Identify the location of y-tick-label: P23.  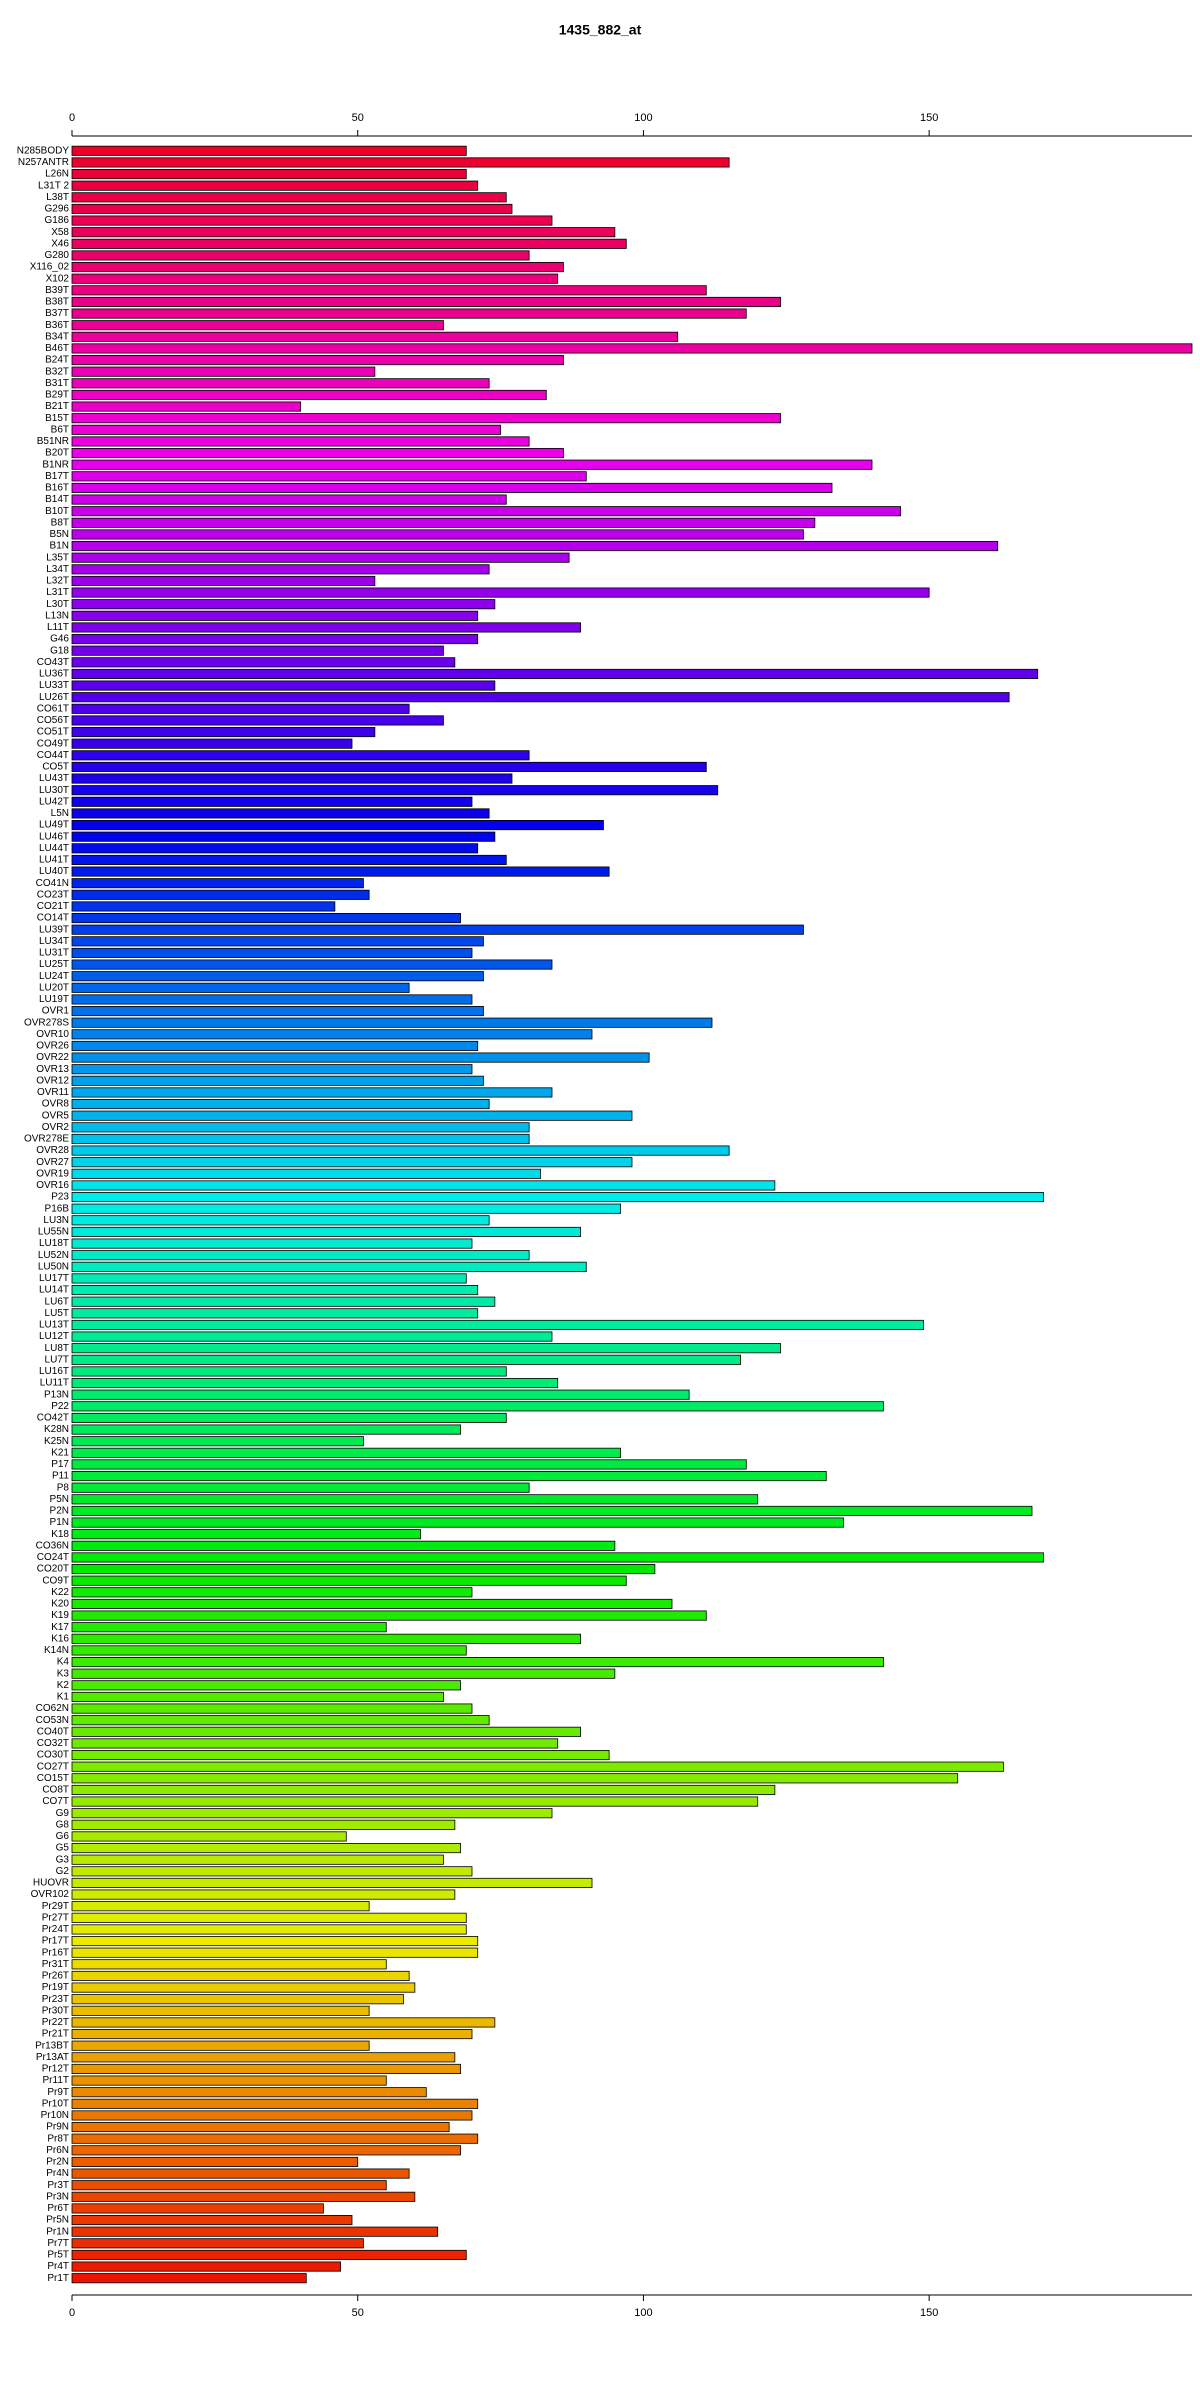
(60, 1197).